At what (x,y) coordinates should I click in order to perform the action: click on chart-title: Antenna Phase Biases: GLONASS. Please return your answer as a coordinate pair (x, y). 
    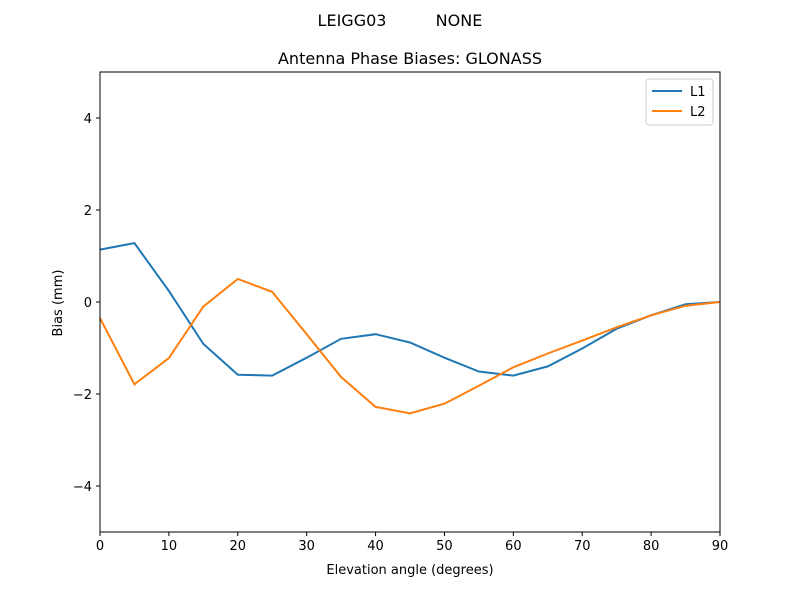
    Looking at the image, I should click on (410, 58).